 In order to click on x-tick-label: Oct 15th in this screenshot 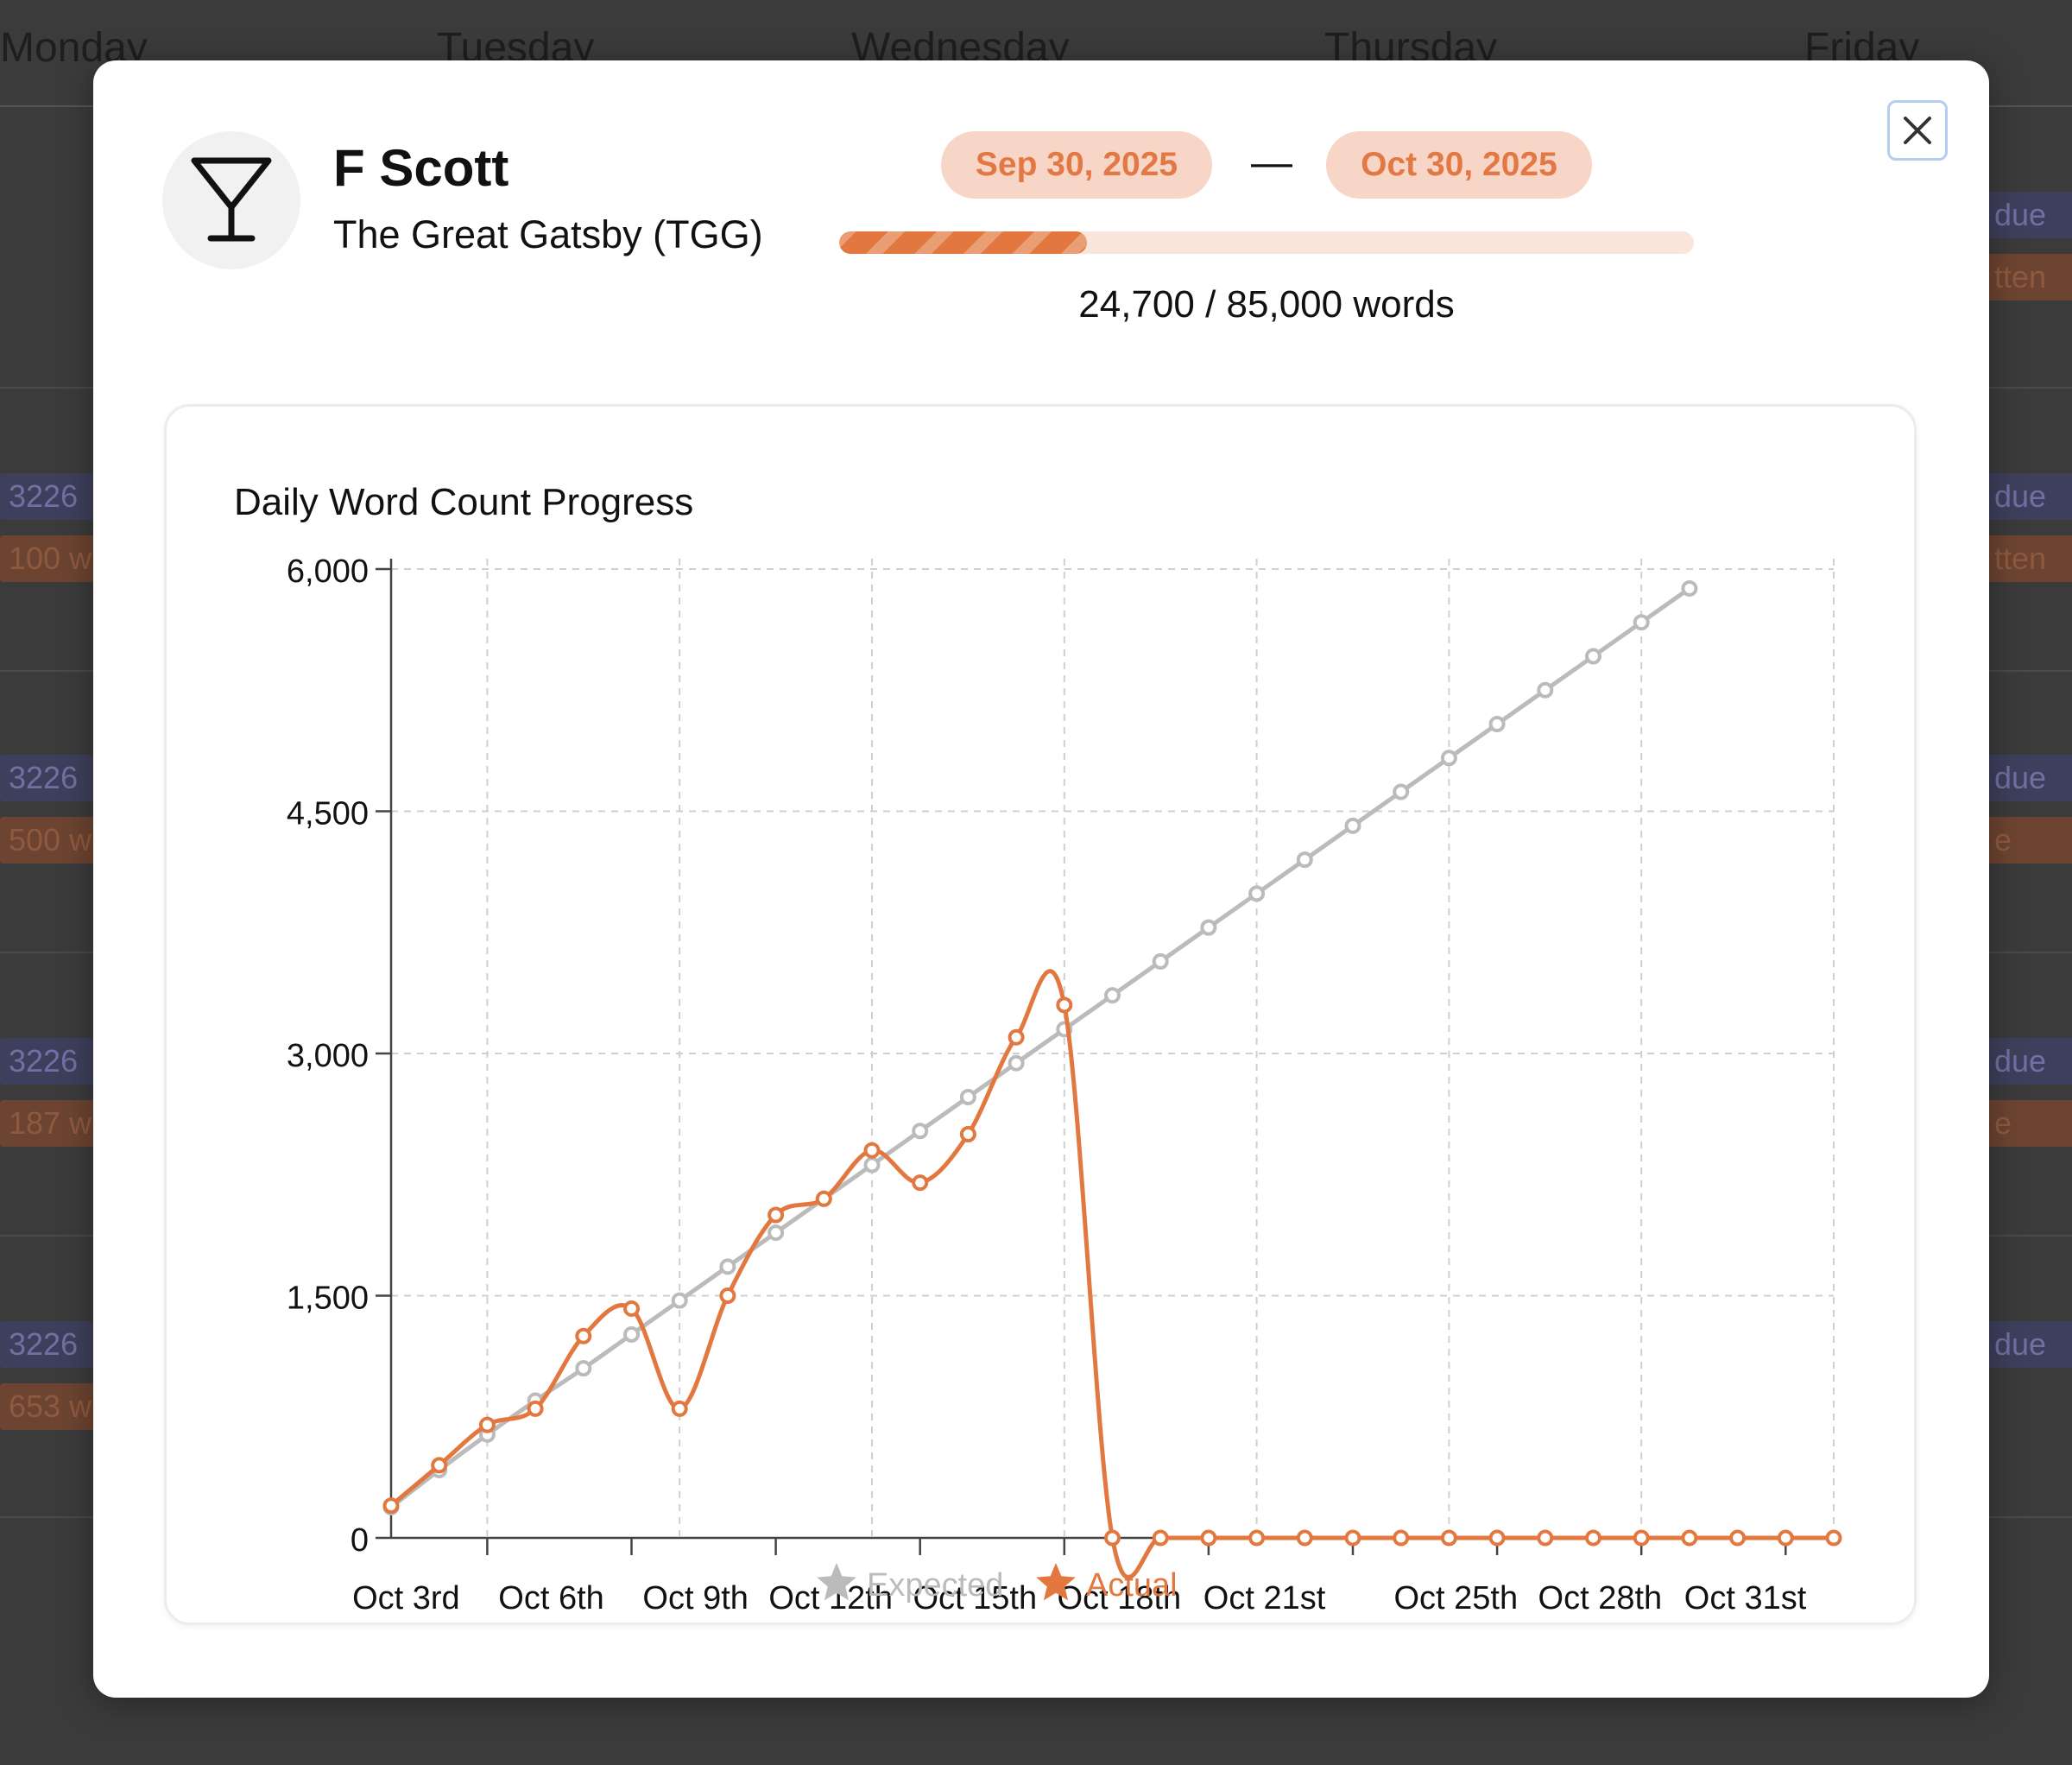, I will do `click(975, 1598)`.